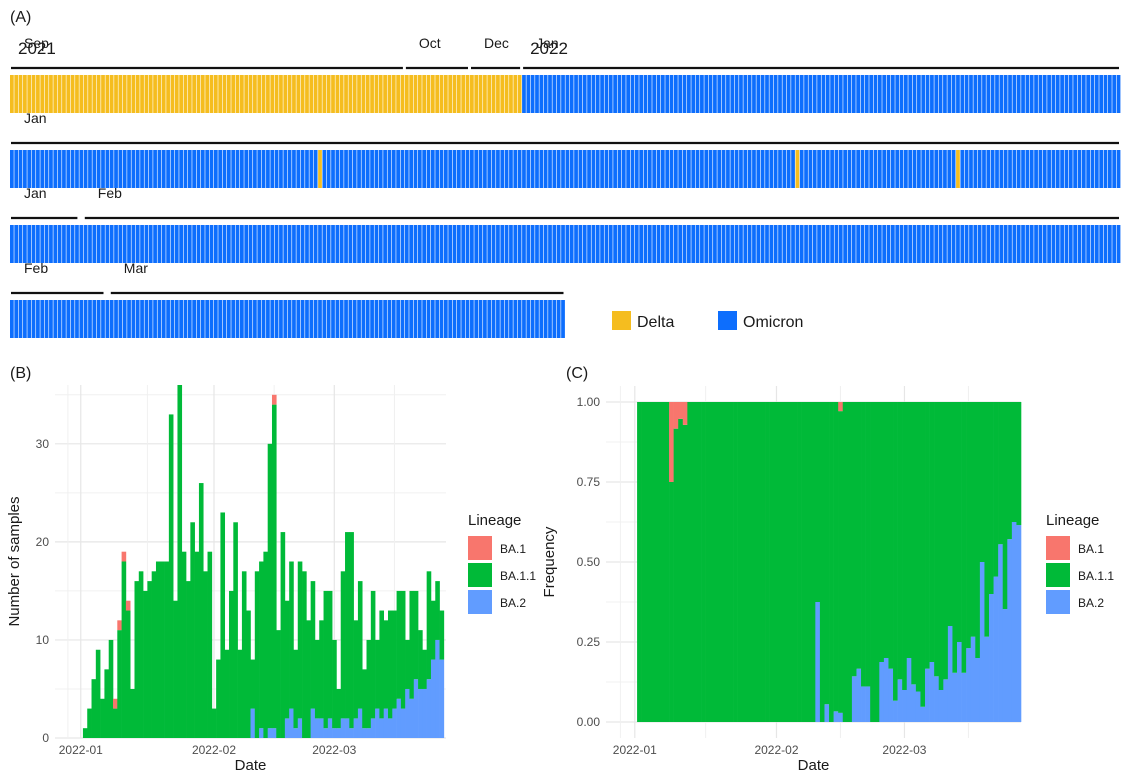 The width and height of the screenshot is (1126, 784). What do you see at coordinates (549, 561) in the screenshot?
I see `y-axis-title: Frequency` at bounding box center [549, 561].